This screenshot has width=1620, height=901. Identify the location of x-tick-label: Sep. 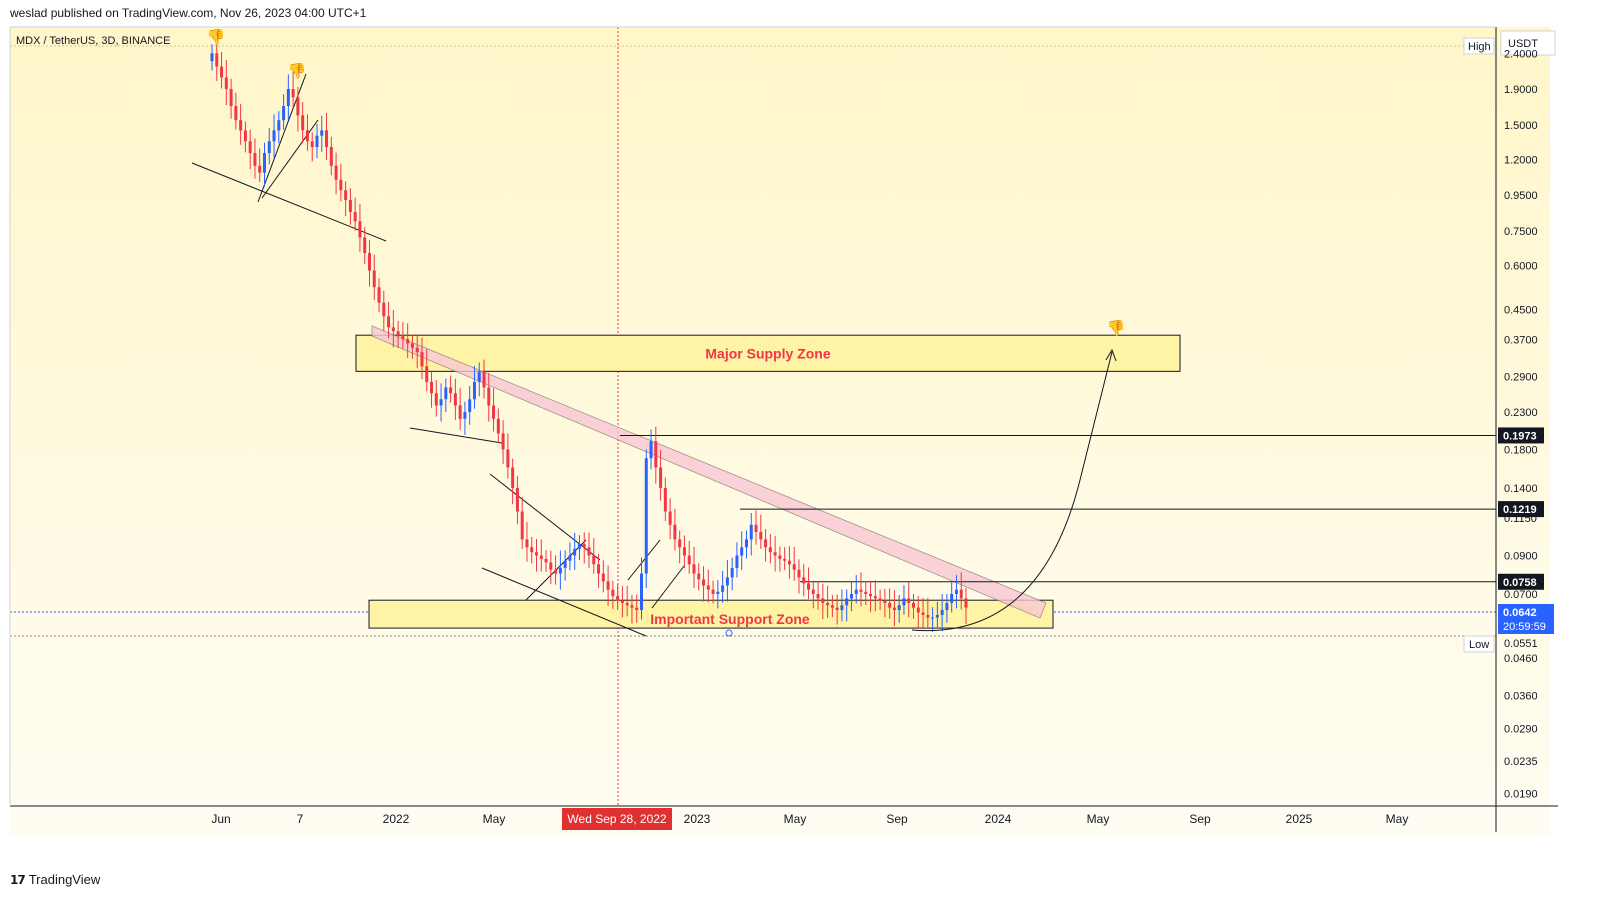
(1200, 819).